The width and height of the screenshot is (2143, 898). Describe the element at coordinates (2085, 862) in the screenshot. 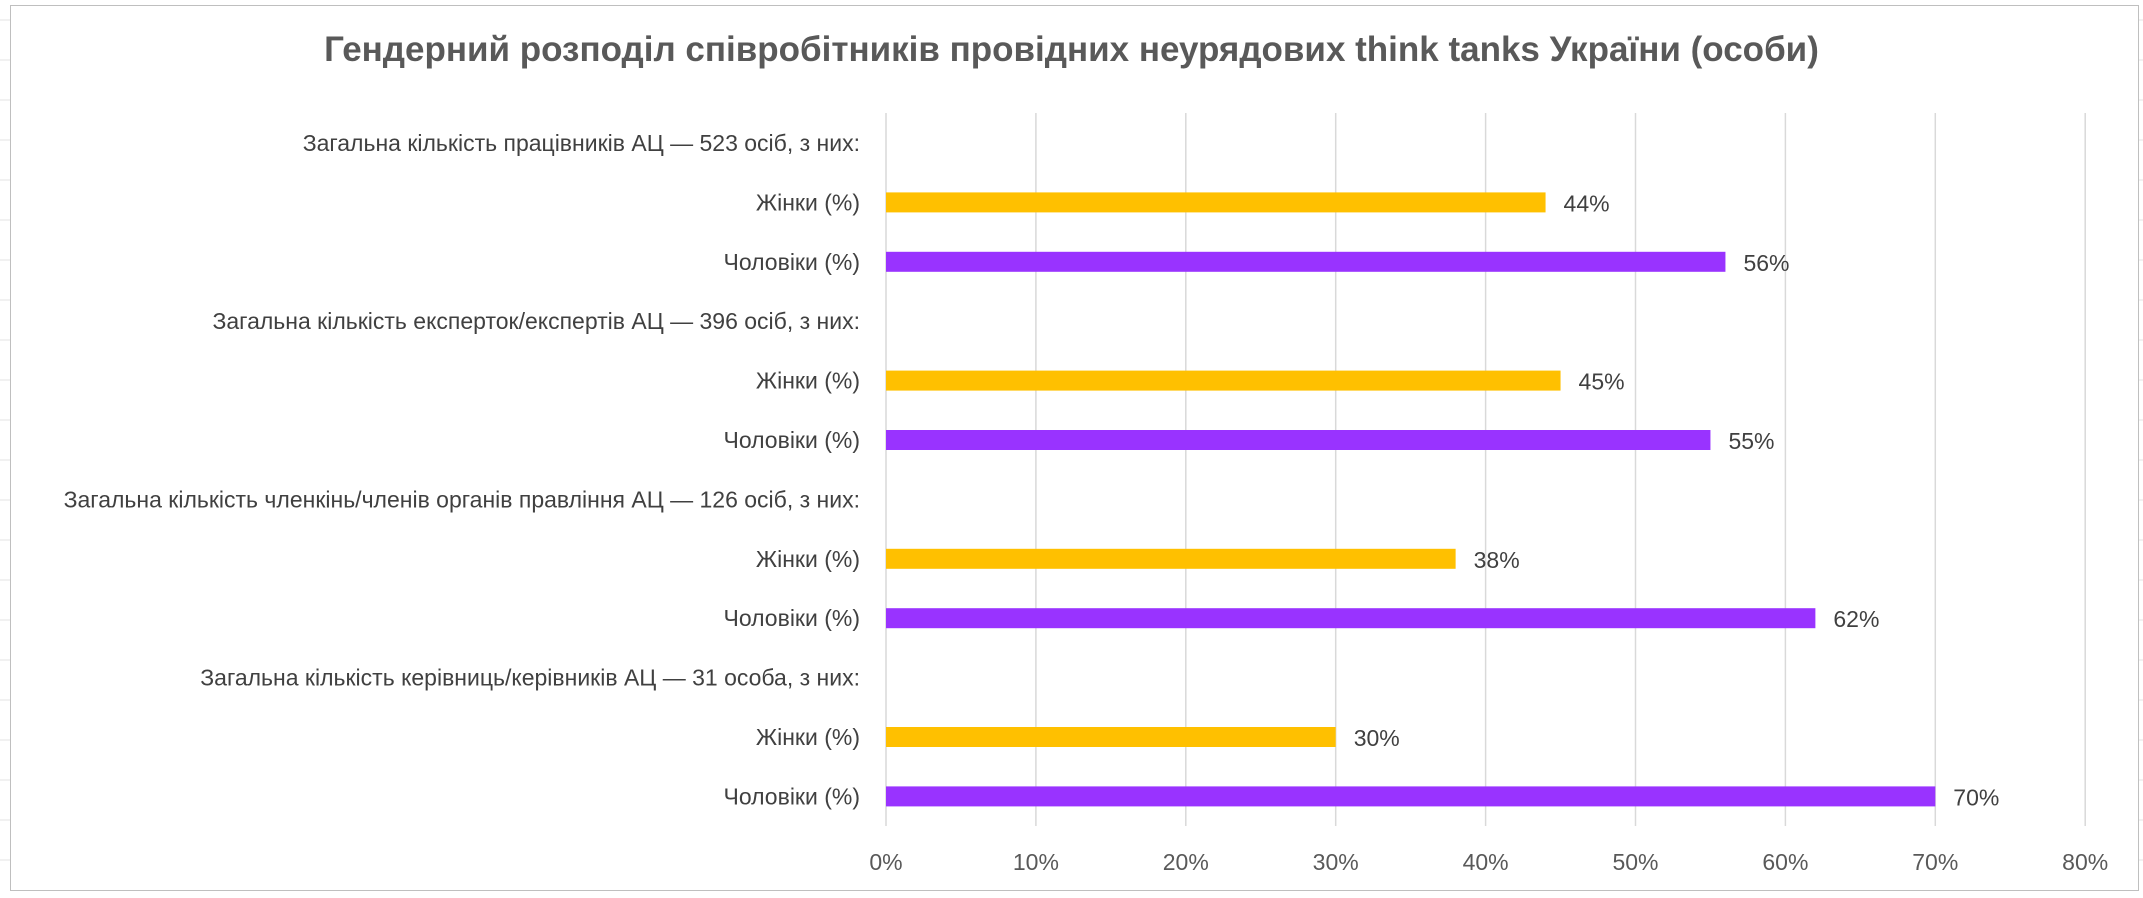

I see `x-tick-label: 80%` at that location.